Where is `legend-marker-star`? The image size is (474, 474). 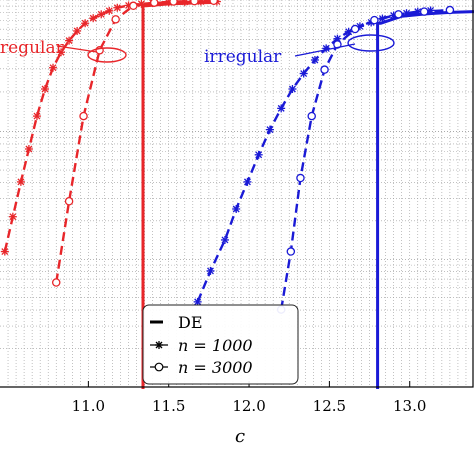
legend-marker-star is located at coordinates (159, 345).